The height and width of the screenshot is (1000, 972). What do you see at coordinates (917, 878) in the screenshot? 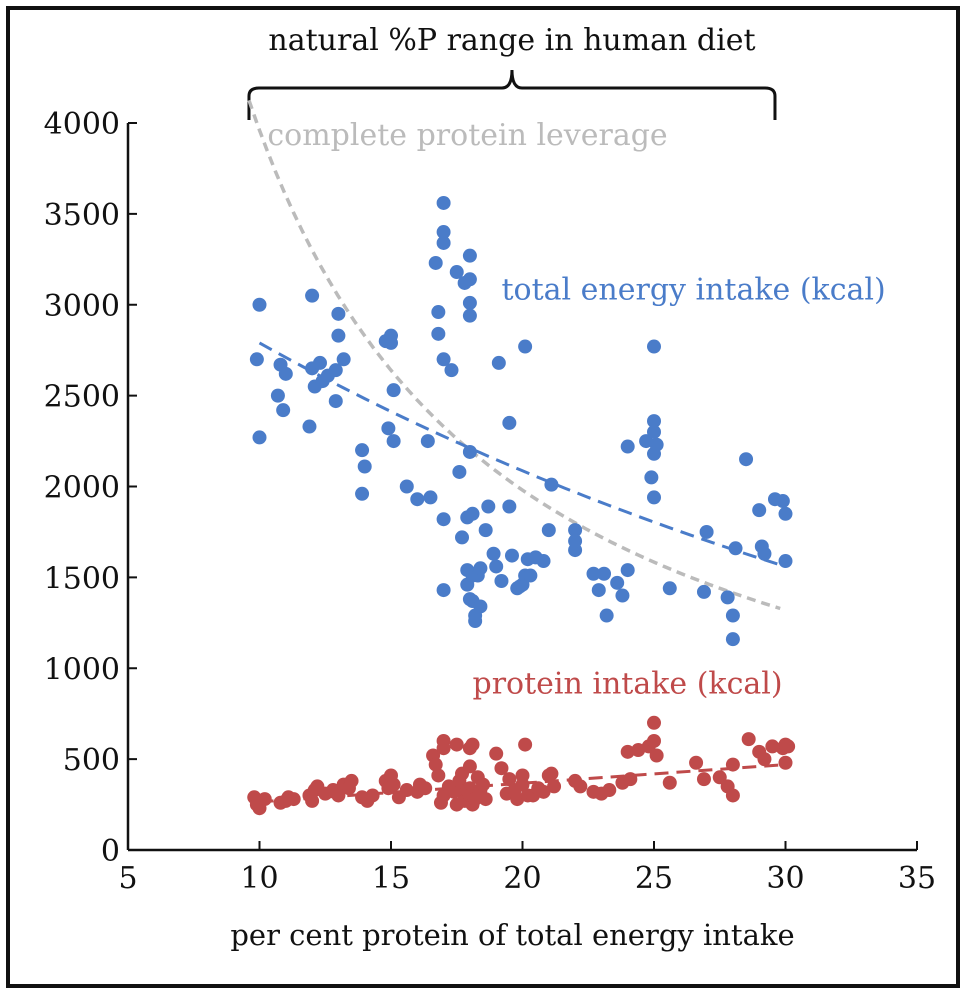
I see `x-tick-label: 35` at bounding box center [917, 878].